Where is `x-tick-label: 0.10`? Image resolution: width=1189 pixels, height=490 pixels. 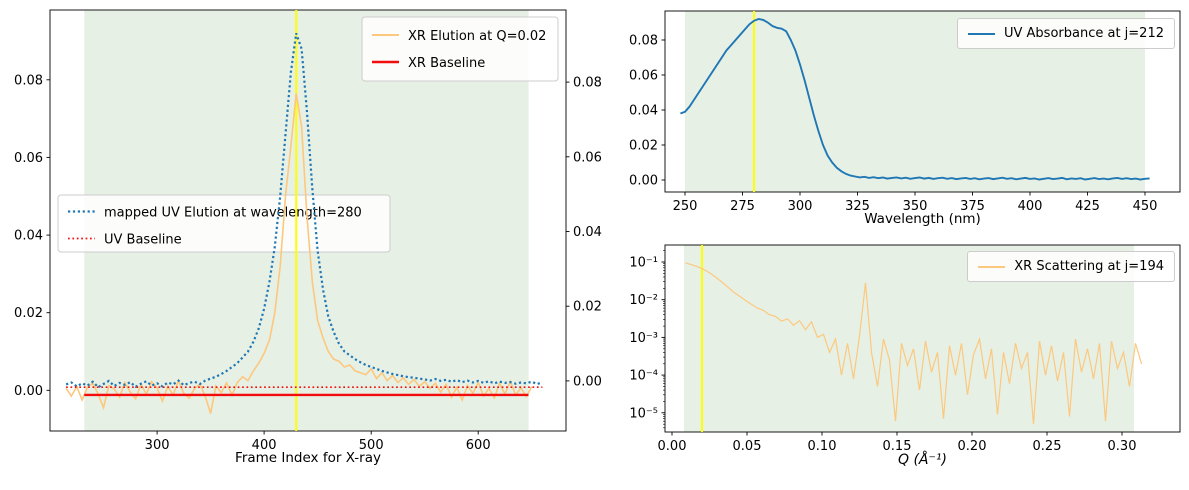 x-tick-label: 0.10 is located at coordinates (822, 446).